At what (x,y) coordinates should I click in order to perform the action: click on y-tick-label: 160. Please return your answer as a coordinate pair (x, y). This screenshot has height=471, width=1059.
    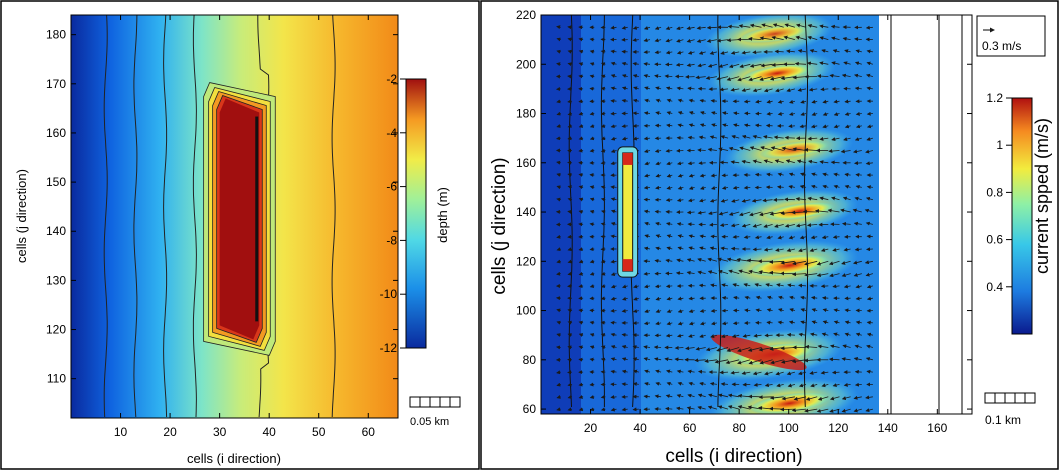
    Looking at the image, I should click on (526, 163).